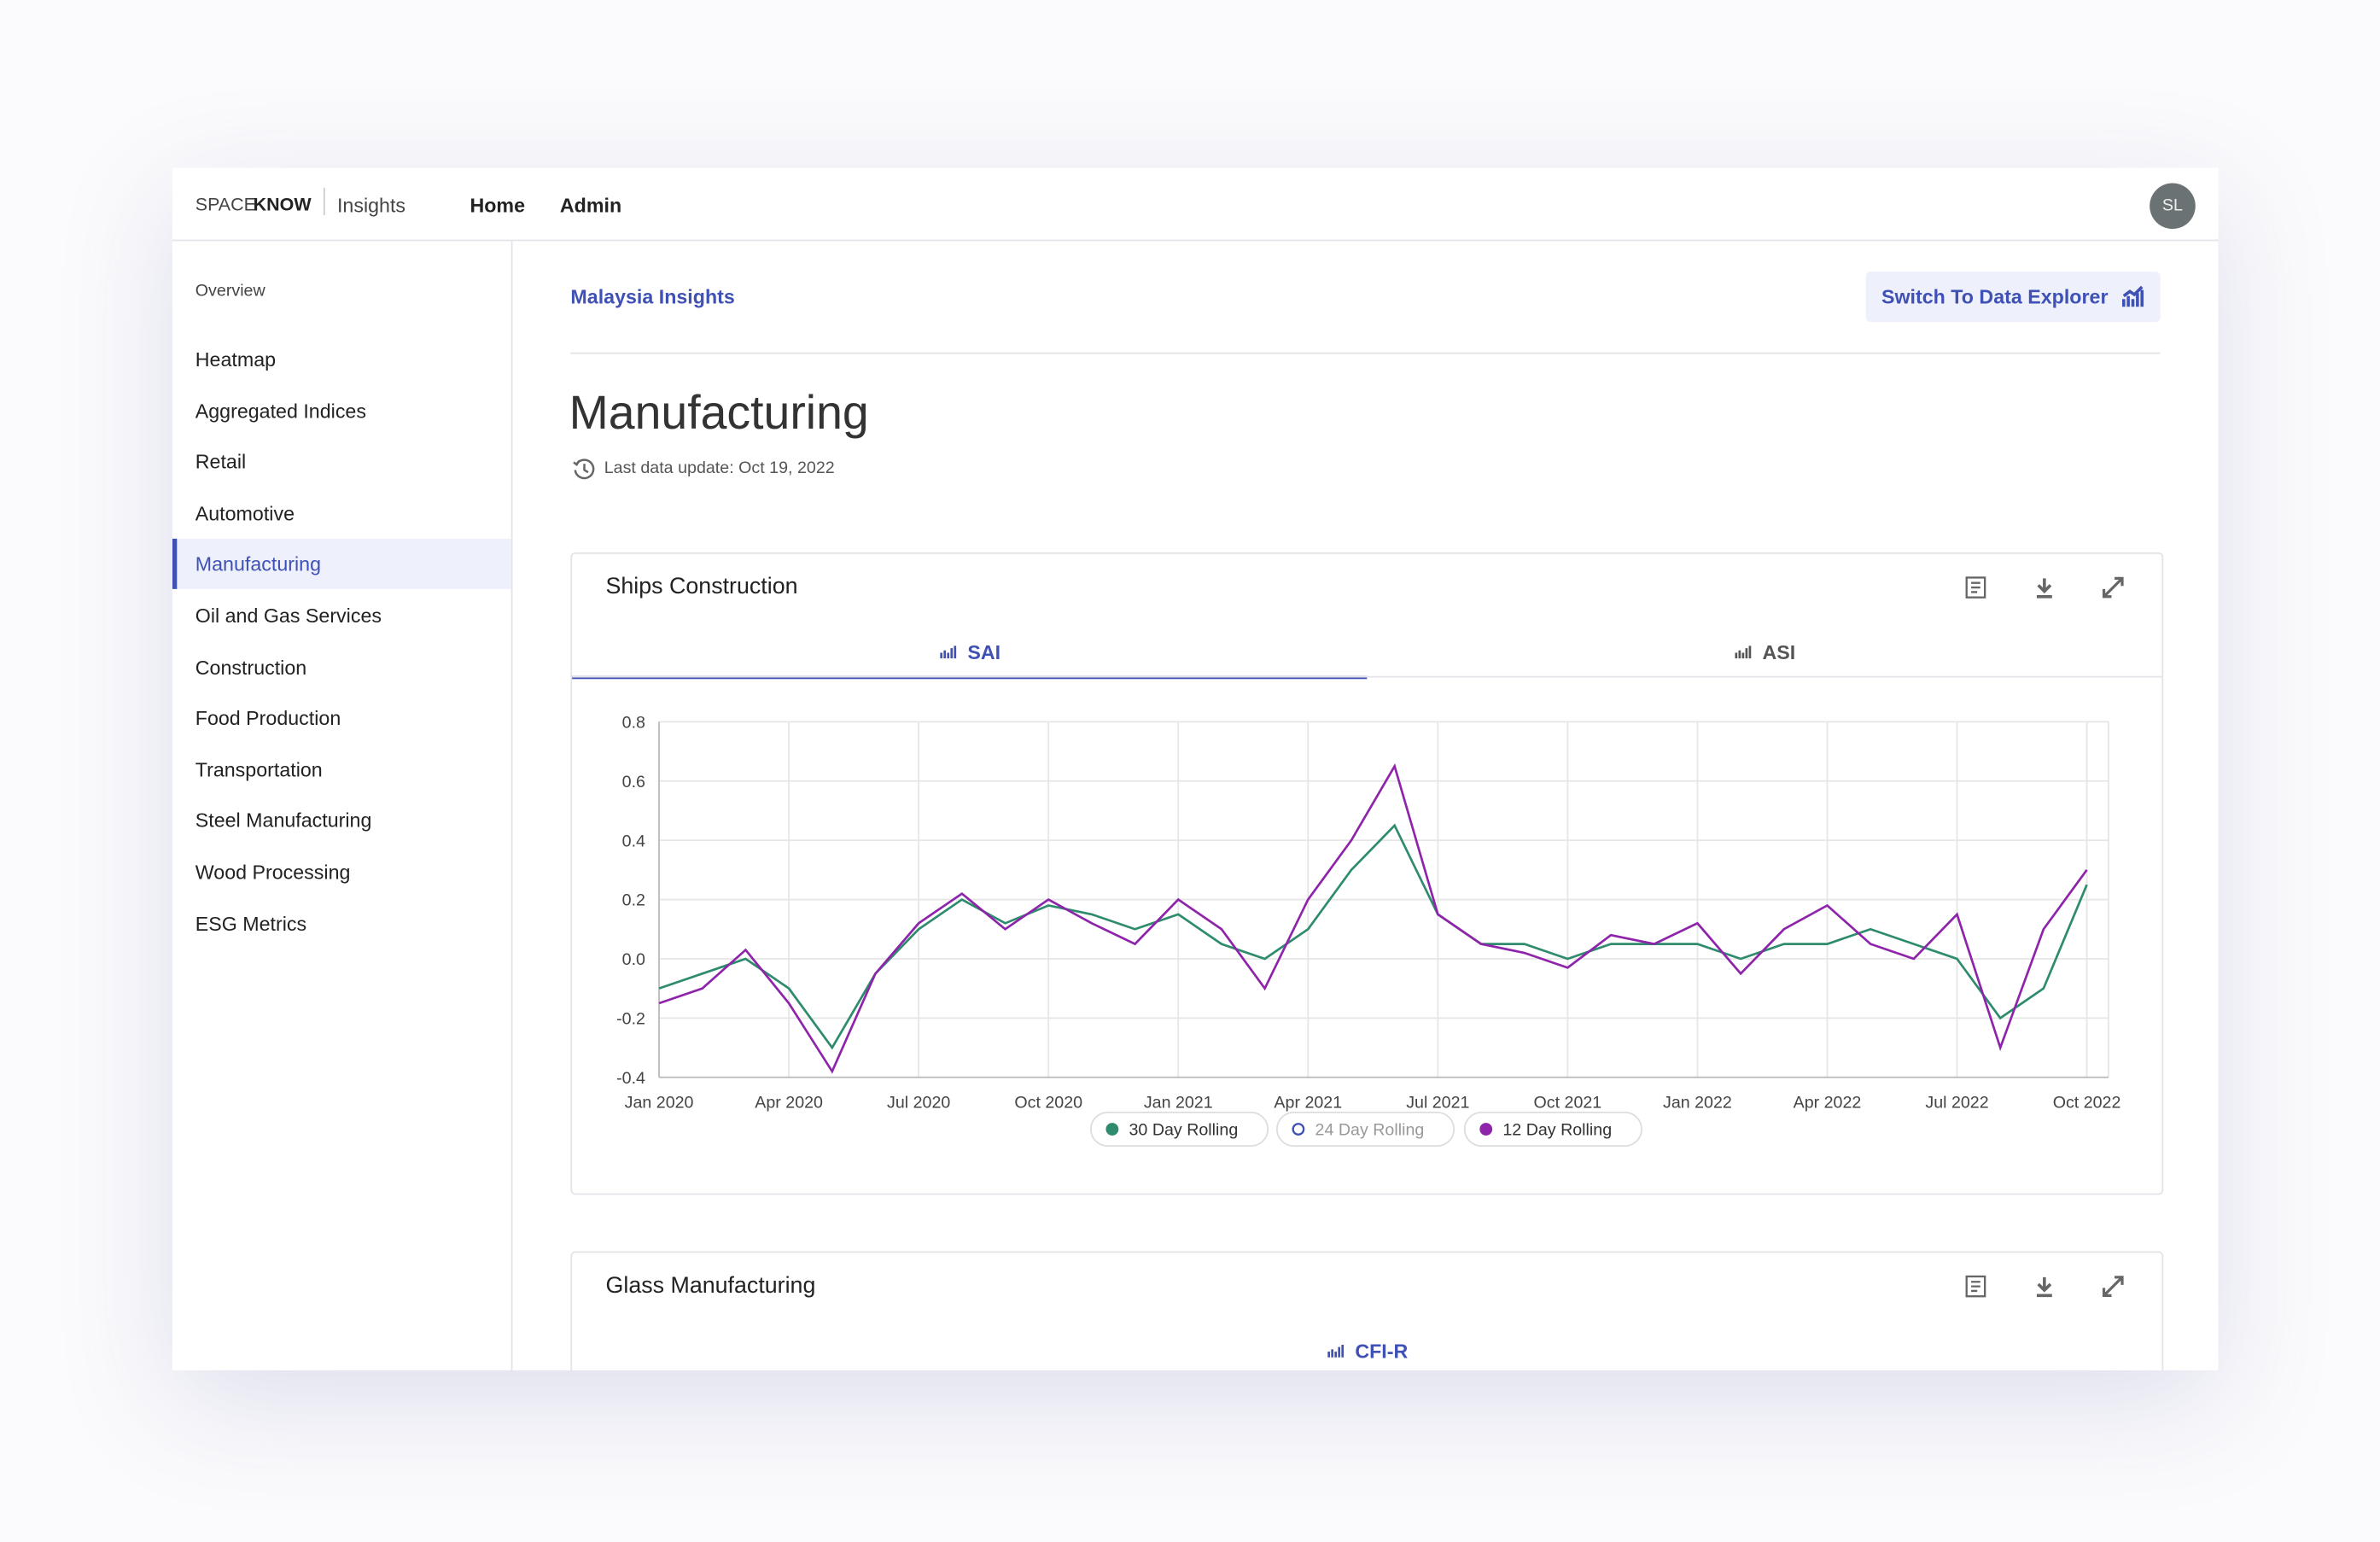  I want to click on y-tick-label: 0.6, so click(633, 782).